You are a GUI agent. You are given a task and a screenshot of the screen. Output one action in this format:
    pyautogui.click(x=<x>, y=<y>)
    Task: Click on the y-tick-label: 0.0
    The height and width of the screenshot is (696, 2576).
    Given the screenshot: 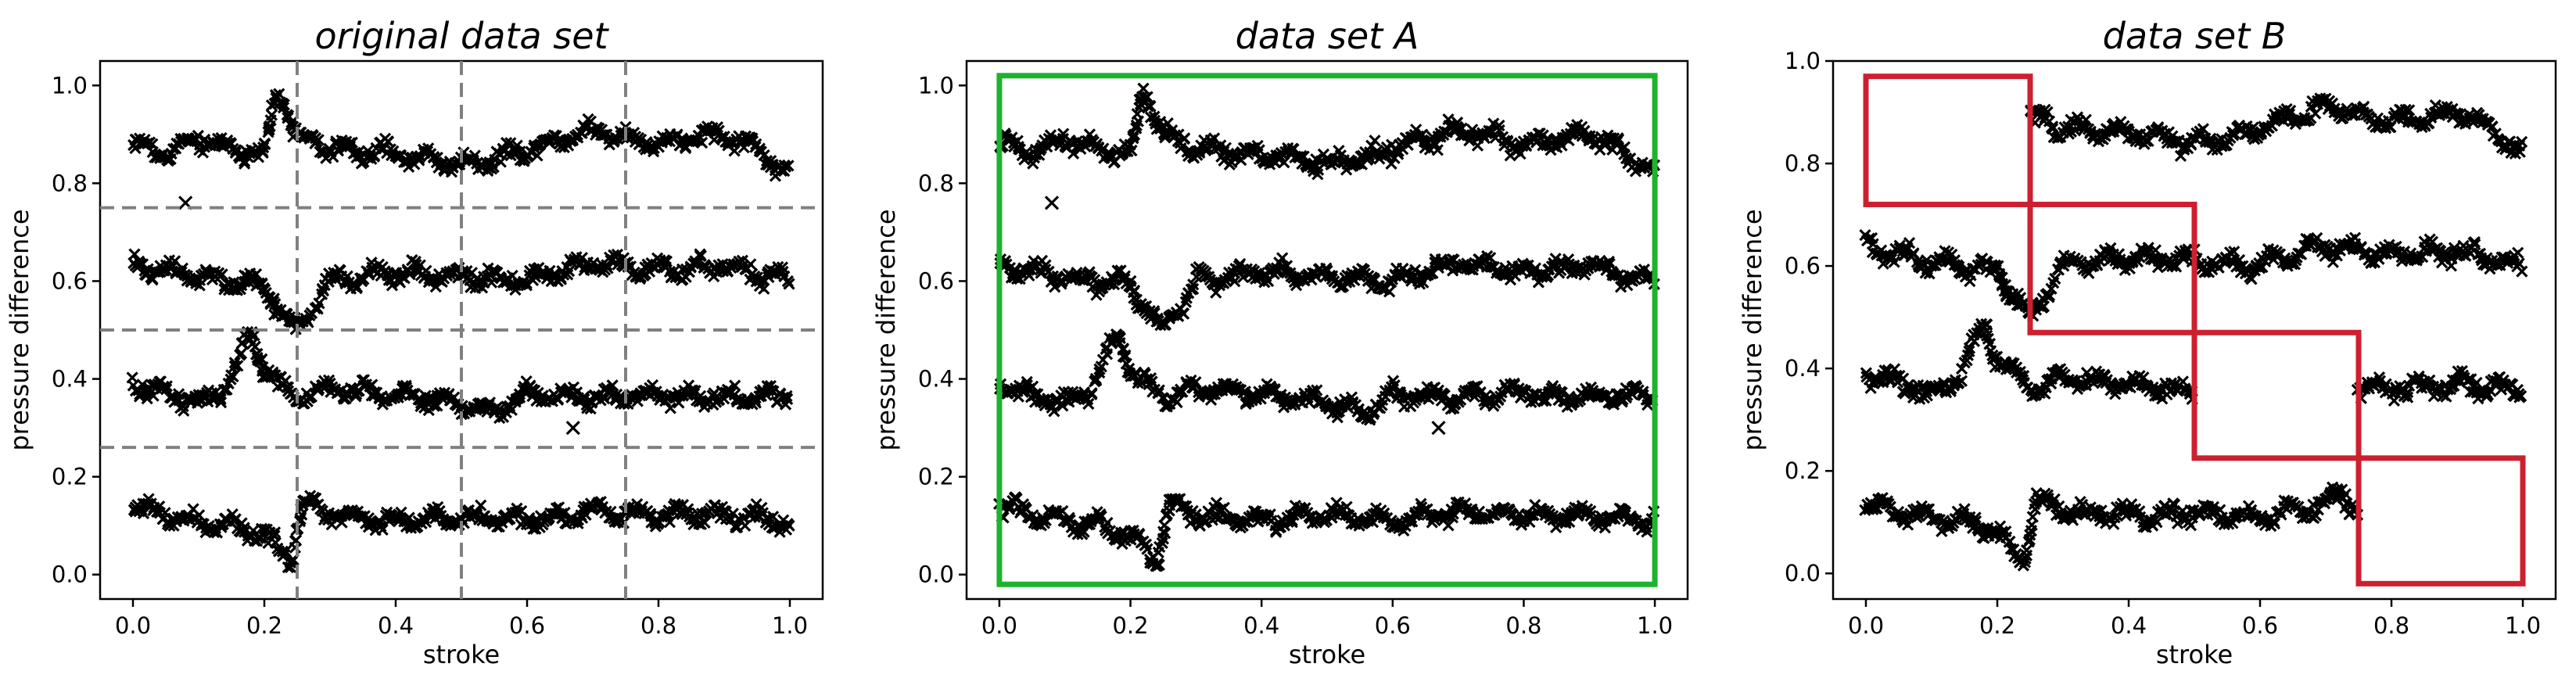 What is the action you would take?
    pyautogui.click(x=1803, y=573)
    